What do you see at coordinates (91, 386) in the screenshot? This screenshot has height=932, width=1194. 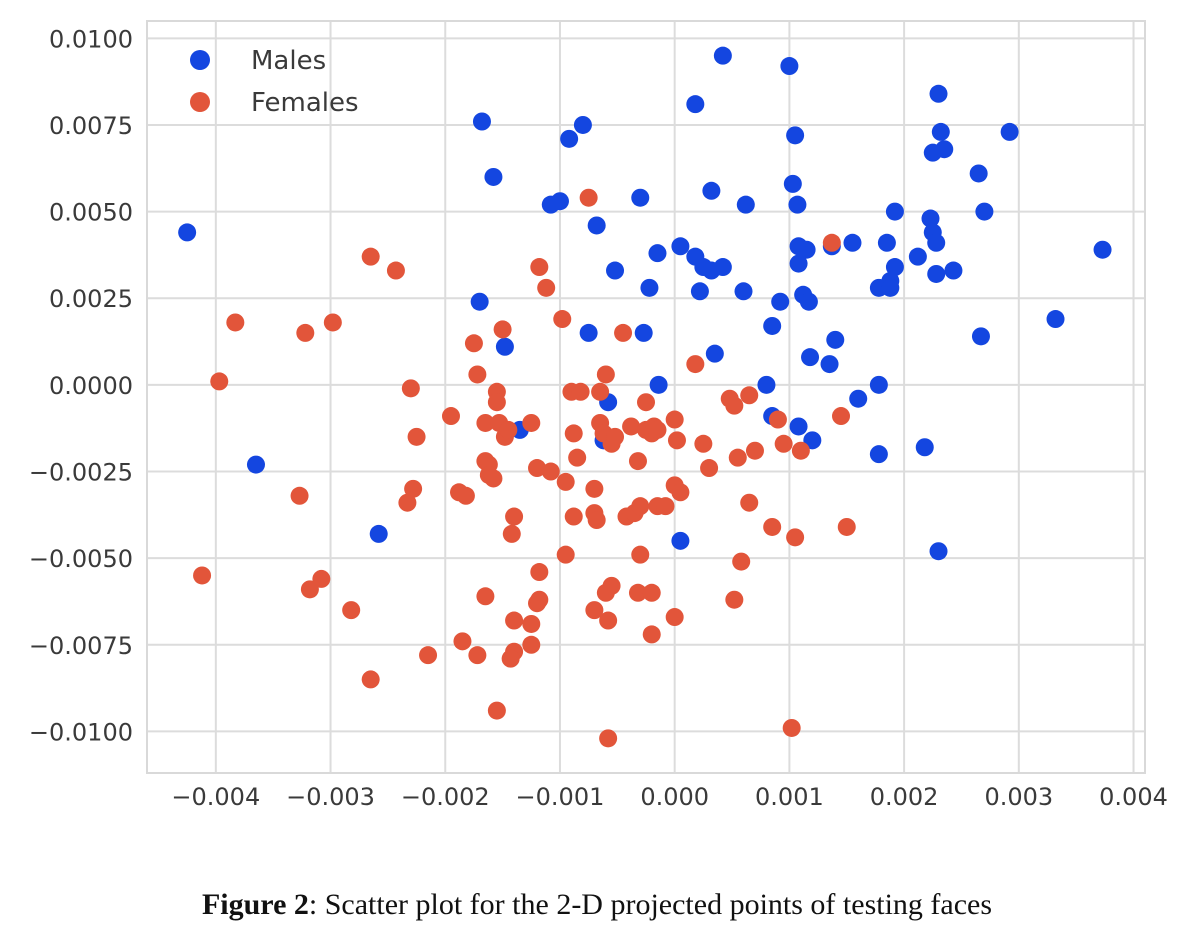 I see `y-tick-label: 0.0000` at bounding box center [91, 386].